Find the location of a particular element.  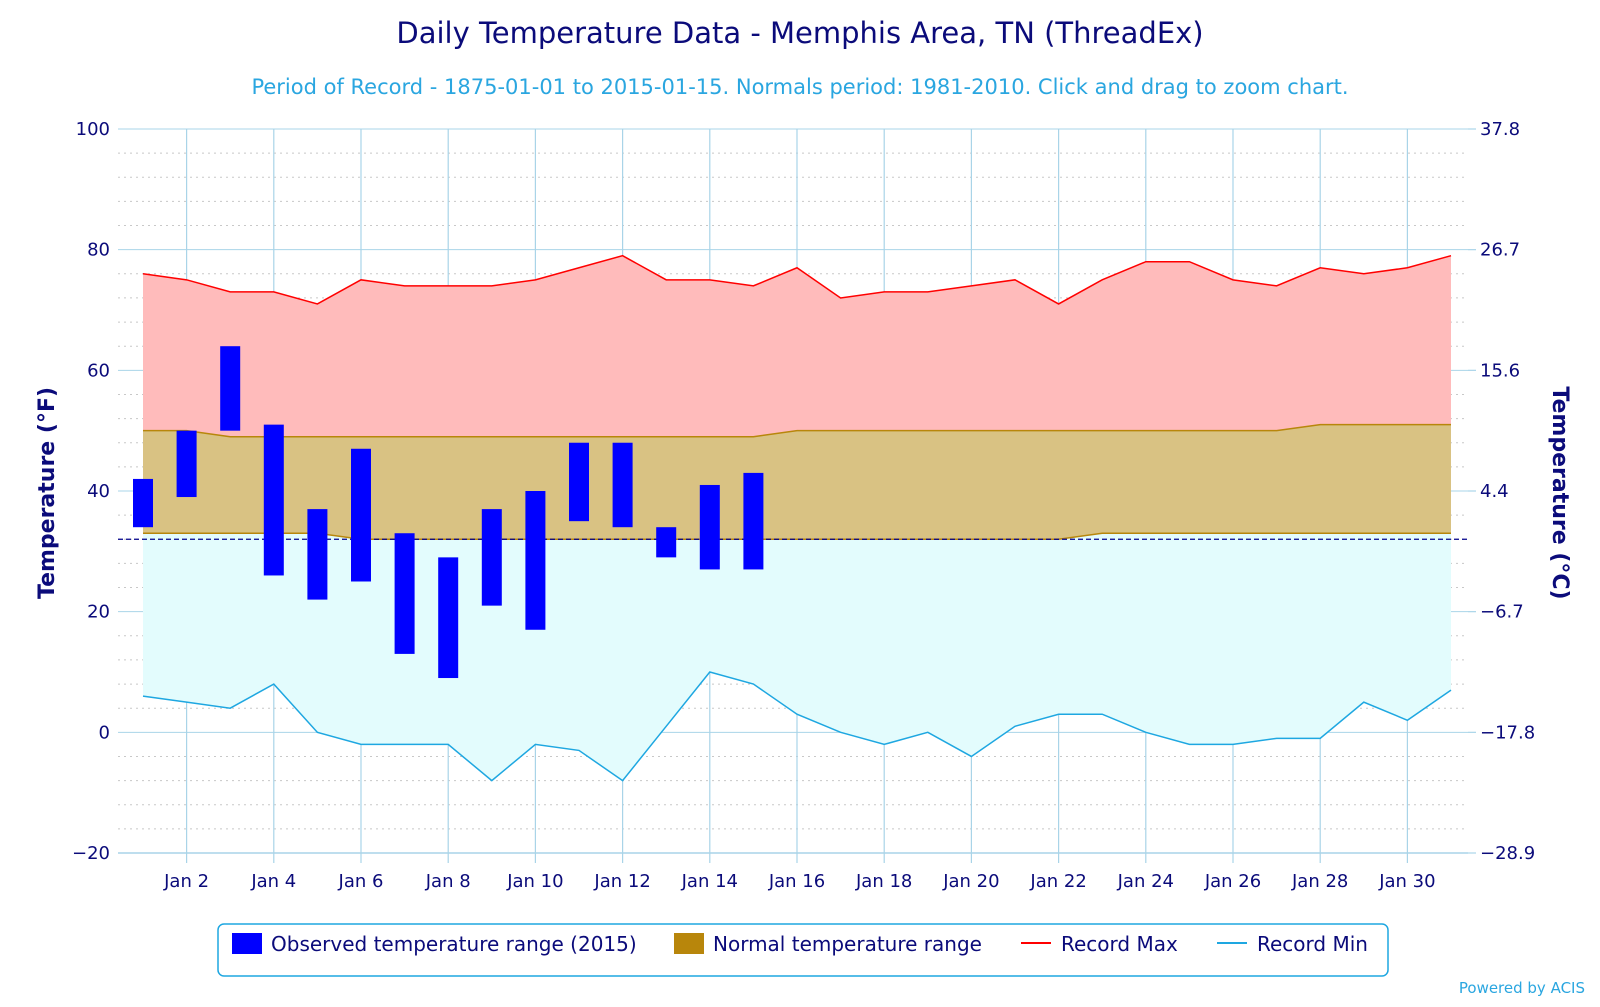

y-tick-label-left: 40 is located at coordinates (98, 491).